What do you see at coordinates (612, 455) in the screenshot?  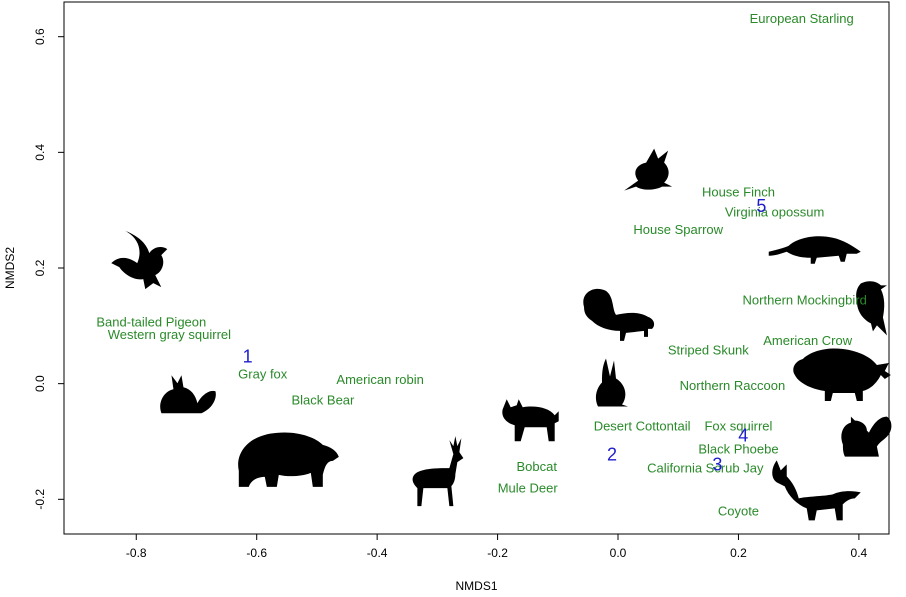 I see `site-label: 2` at bounding box center [612, 455].